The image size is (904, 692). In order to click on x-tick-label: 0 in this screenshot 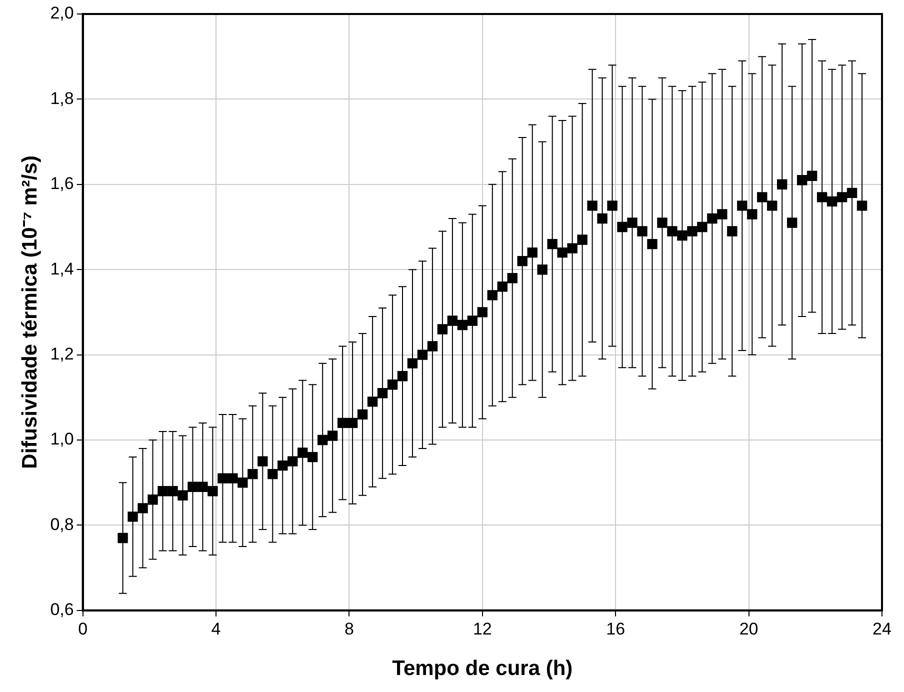, I will do `click(83, 628)`.